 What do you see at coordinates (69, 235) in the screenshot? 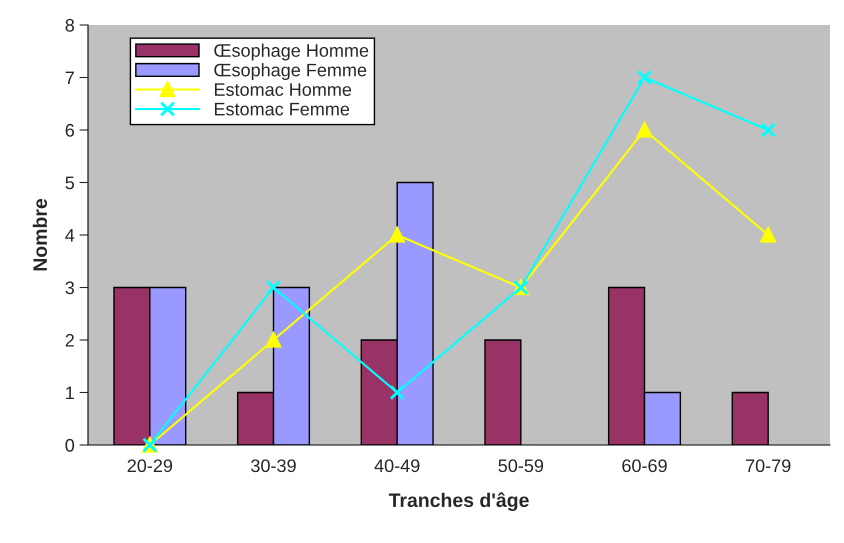
I see `y-tick-label: 4` at bounding box center [69, 235].